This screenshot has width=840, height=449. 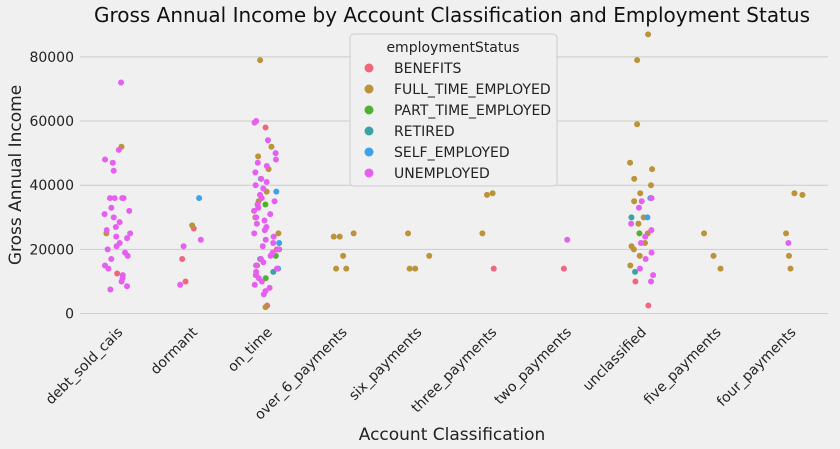 I want to click on y-axis-label: Gross Annual Income, so click(x=16, y=175).